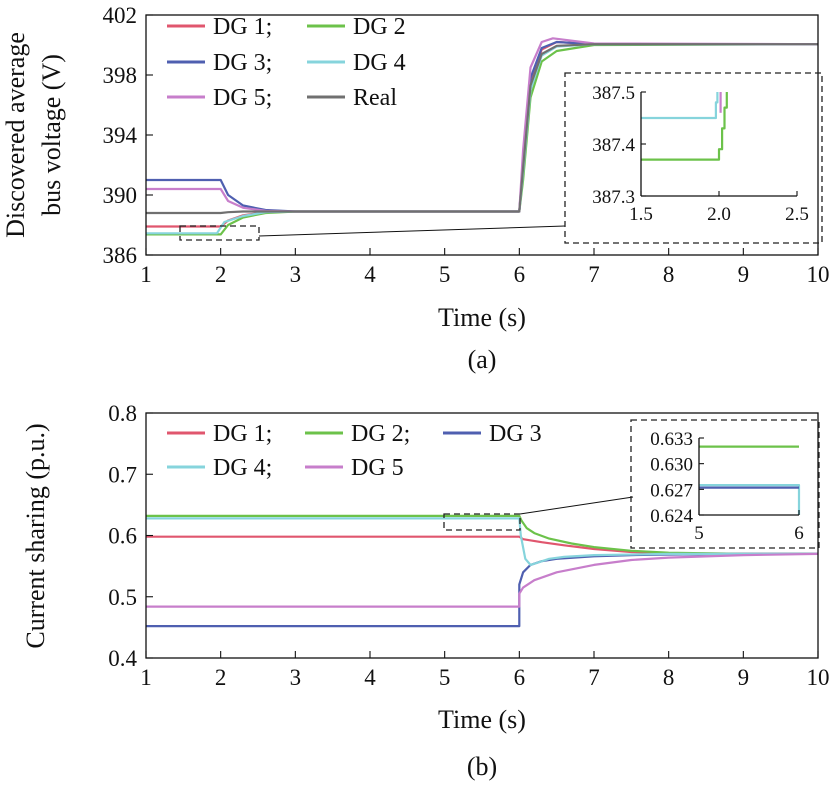  What do you see at coordinates (370, 677) in the screenshot?
I see `panel-b-x-tick-label: 4` at bounding box center [370, 677].